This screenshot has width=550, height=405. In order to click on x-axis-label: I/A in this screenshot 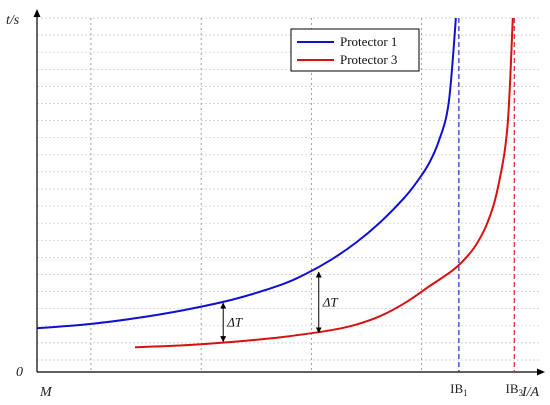, I will do `click(530, 392)`.